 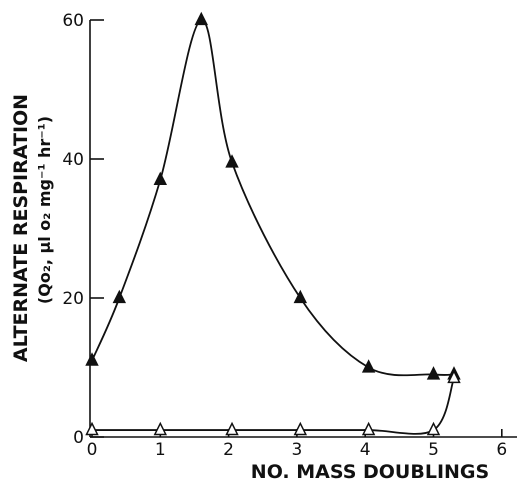 I want to click on y-axis-unit: (Qo₂, µl o₂ mg⁻¹ hr⁻¹), so click(x=44, y=210).